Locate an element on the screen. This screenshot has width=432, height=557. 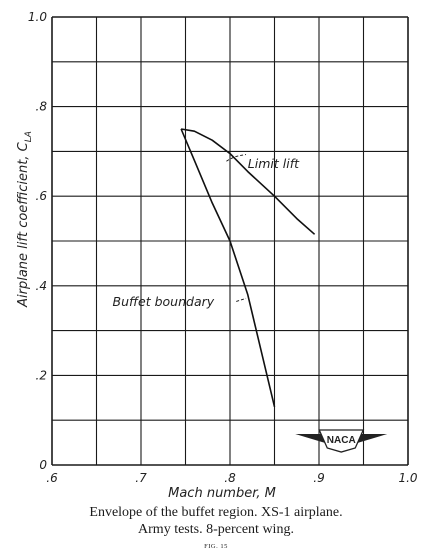
limit-lift-line is located at coordinates (248, 181).